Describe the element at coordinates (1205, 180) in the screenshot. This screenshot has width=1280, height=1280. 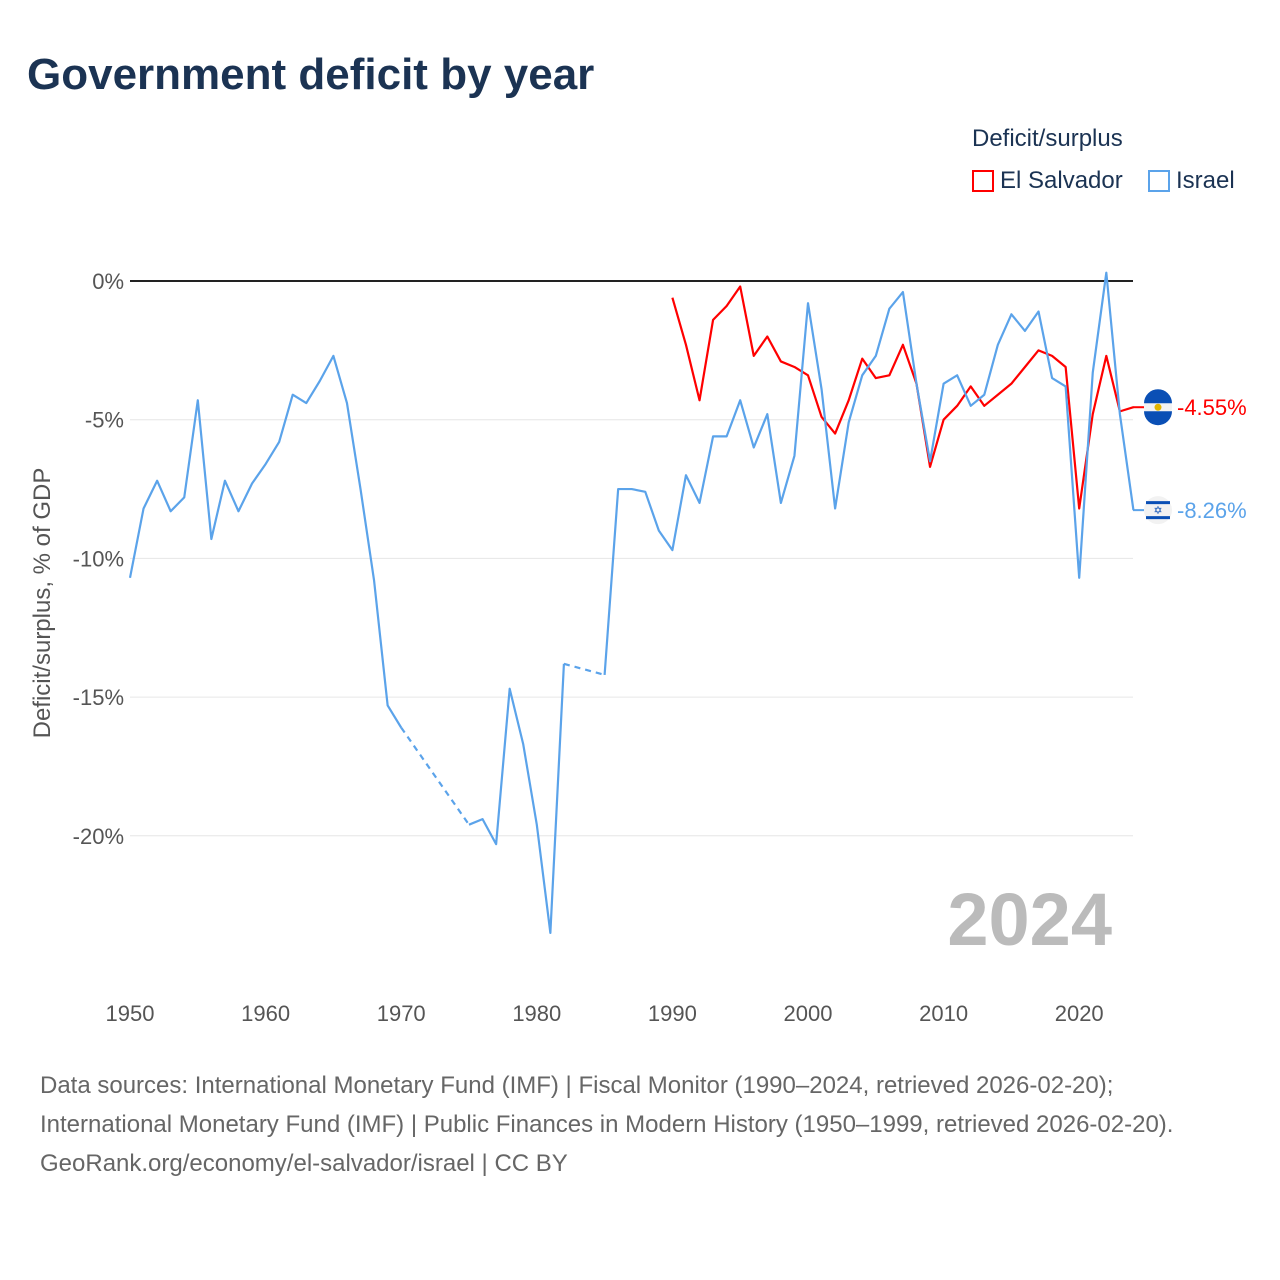
I see `legend-label: Israel` at that location.